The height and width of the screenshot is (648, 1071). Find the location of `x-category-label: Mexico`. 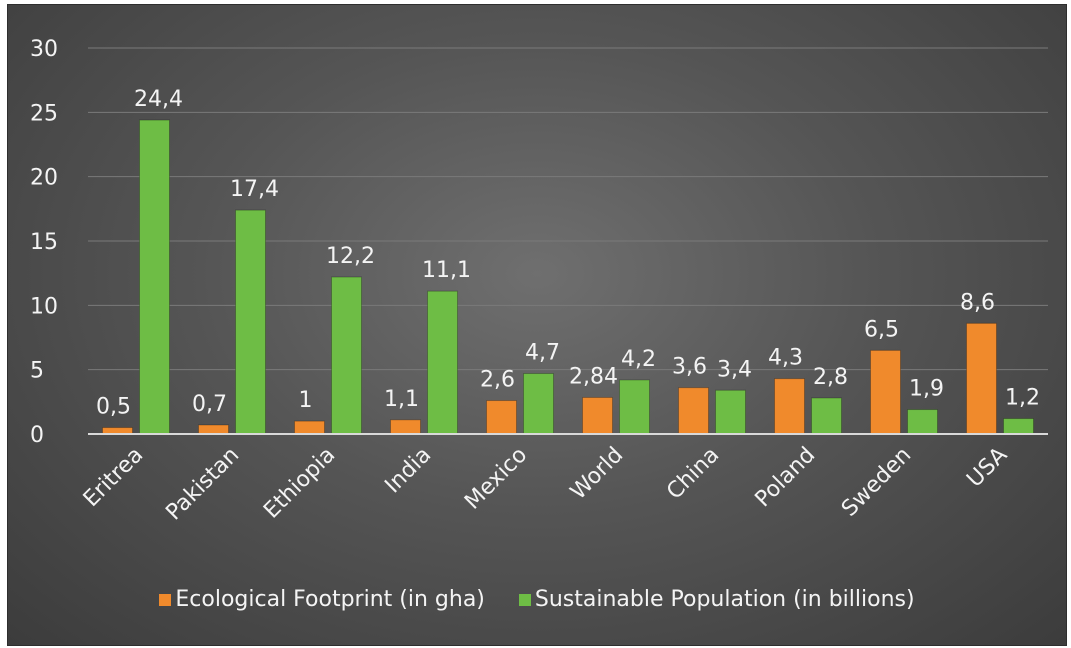

x-category-label: Mexico is located at coordinates (496, 479).